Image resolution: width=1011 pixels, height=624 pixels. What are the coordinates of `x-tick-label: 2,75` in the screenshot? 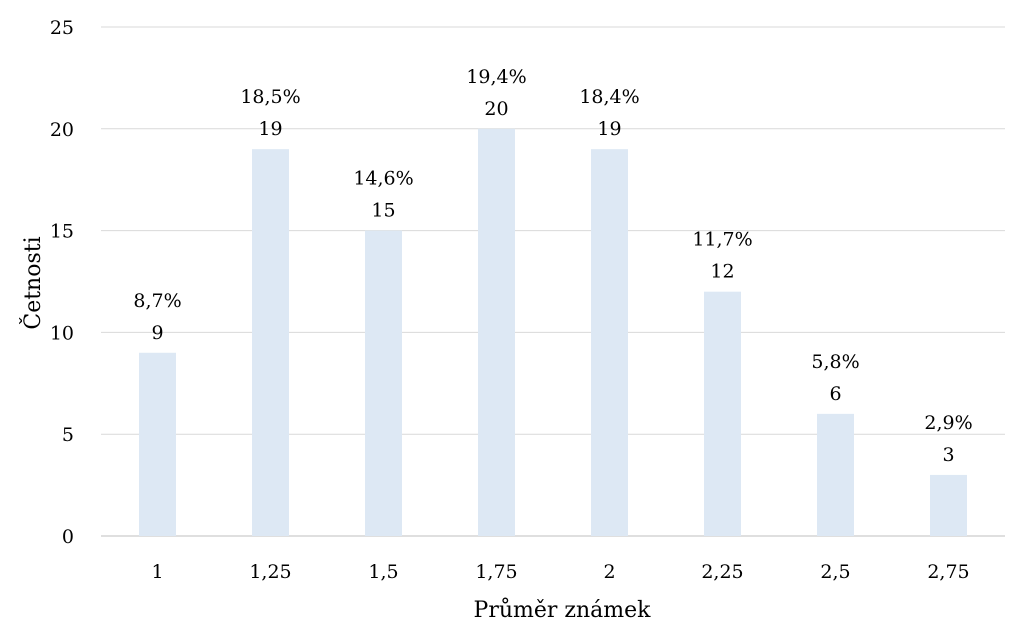 It's located at (948, 572).